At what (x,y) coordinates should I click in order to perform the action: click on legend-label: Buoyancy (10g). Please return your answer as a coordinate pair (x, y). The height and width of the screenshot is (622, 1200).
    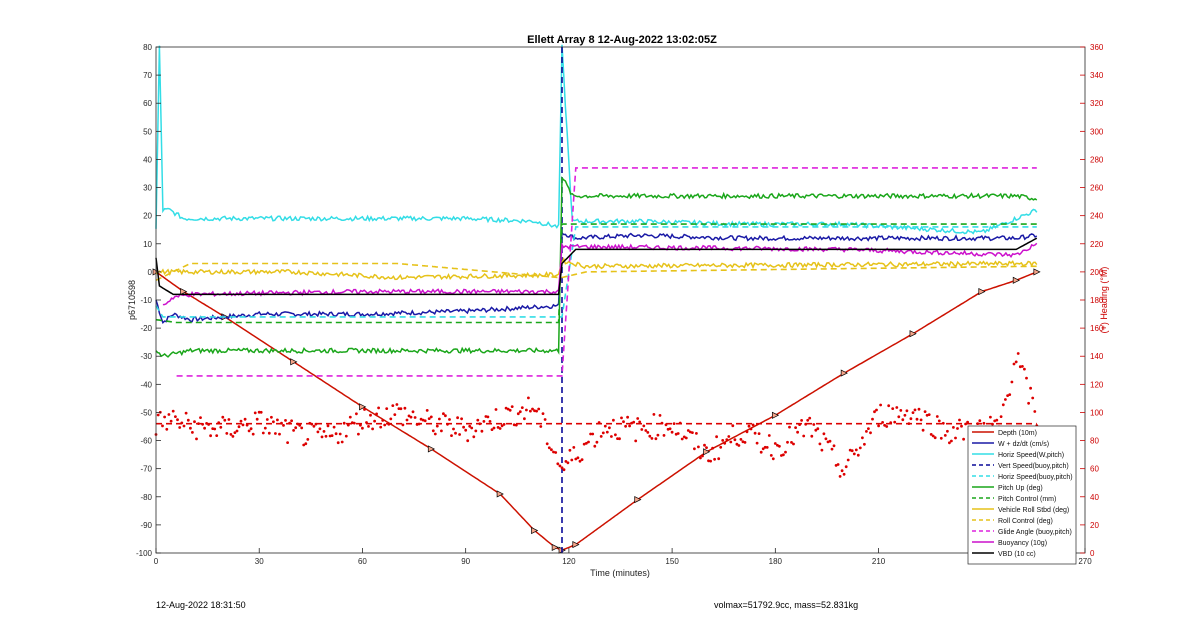
    Looking at the image, I should click on (1022, 543).